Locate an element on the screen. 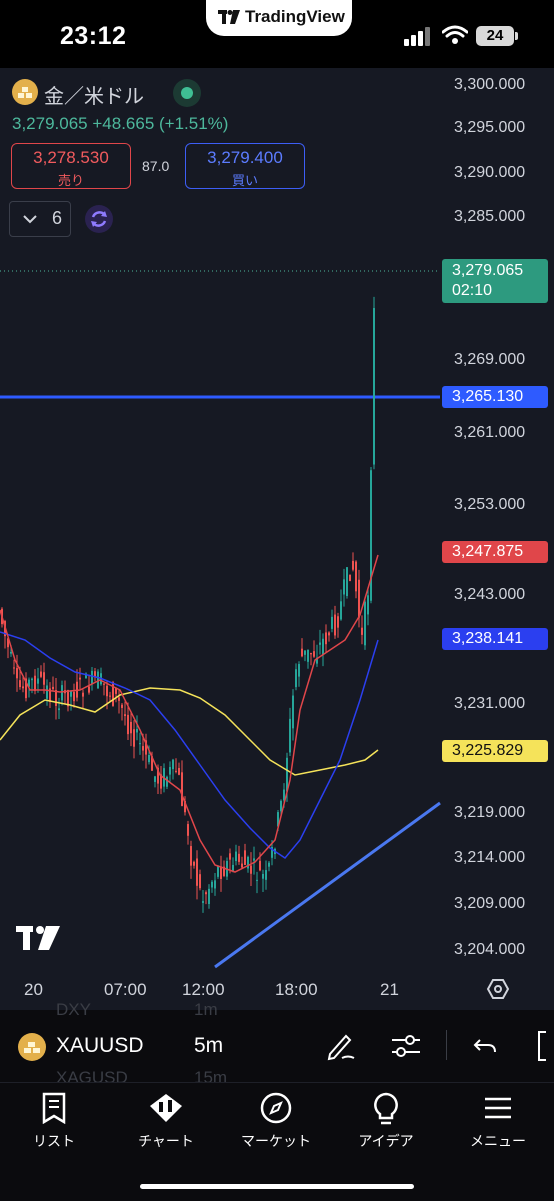  trend-line is located at coordinates (327, 885).